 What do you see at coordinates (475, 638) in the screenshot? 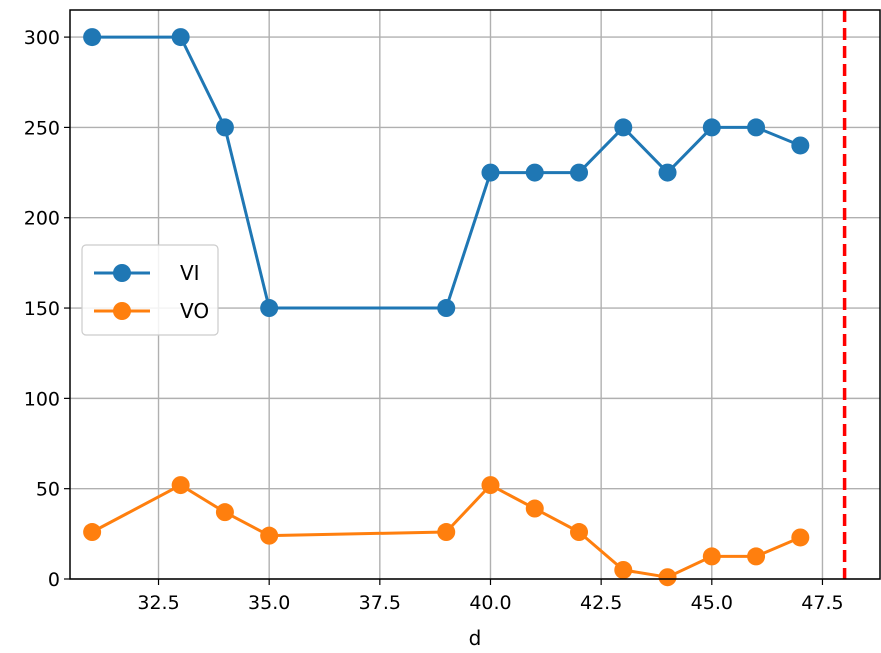
I see `x-axis-label: d` at bounding box center [475, 638].